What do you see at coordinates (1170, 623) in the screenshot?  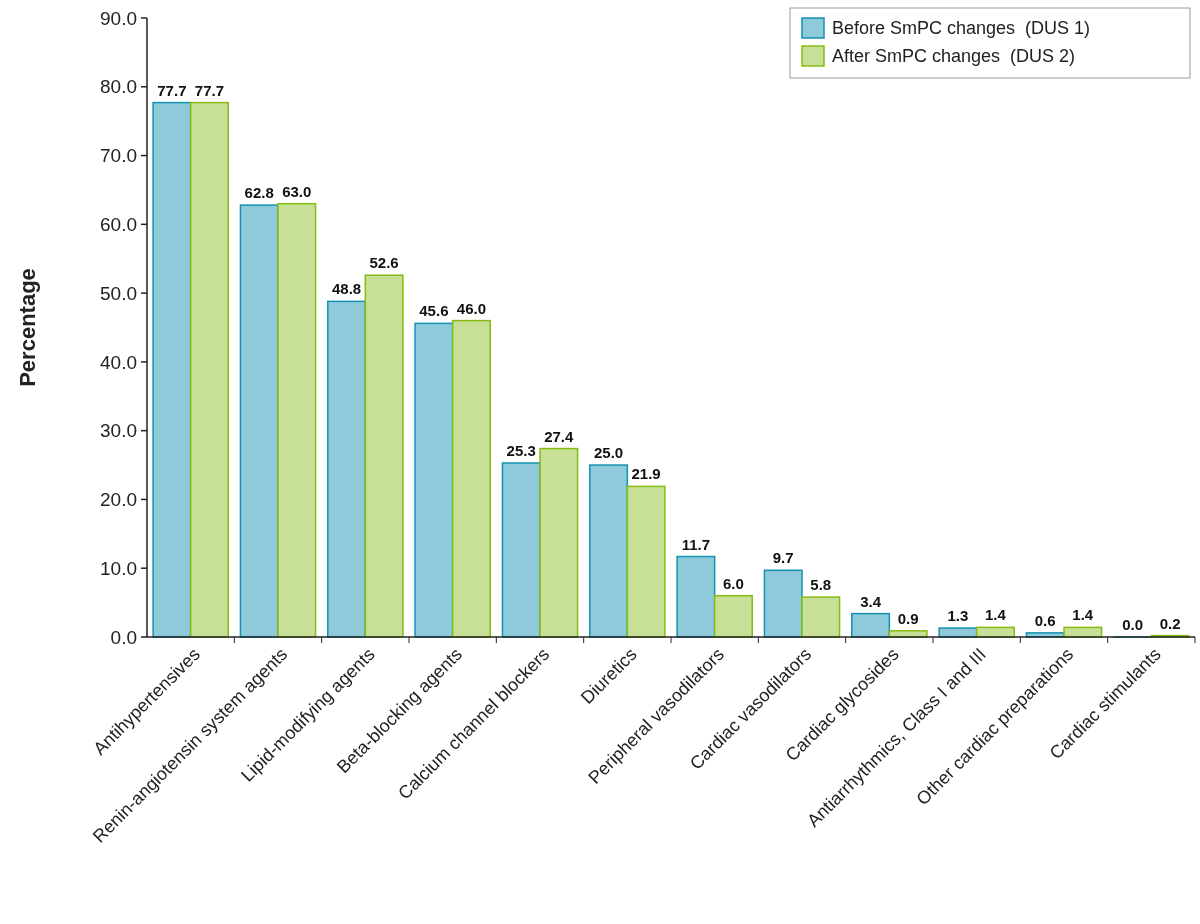 I see `data-label: 0.2` at bounding box center [1170, 623].